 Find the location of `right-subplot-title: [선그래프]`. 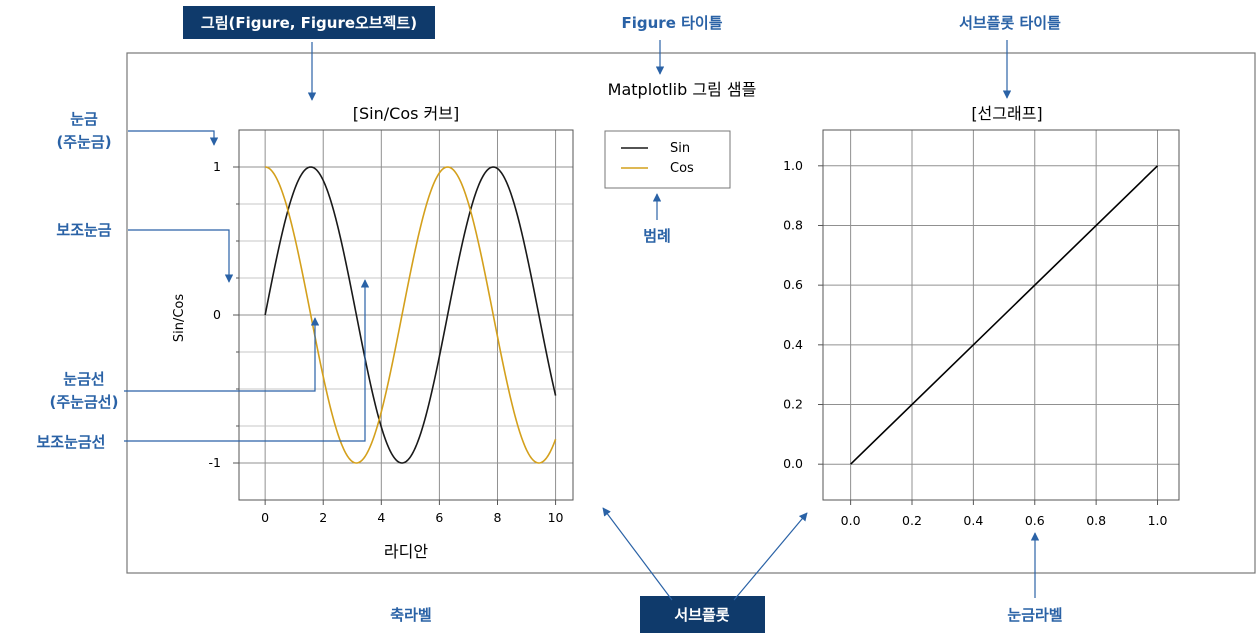

right-subplot-title: [선그래프] is located at coordinates (1006, 113).